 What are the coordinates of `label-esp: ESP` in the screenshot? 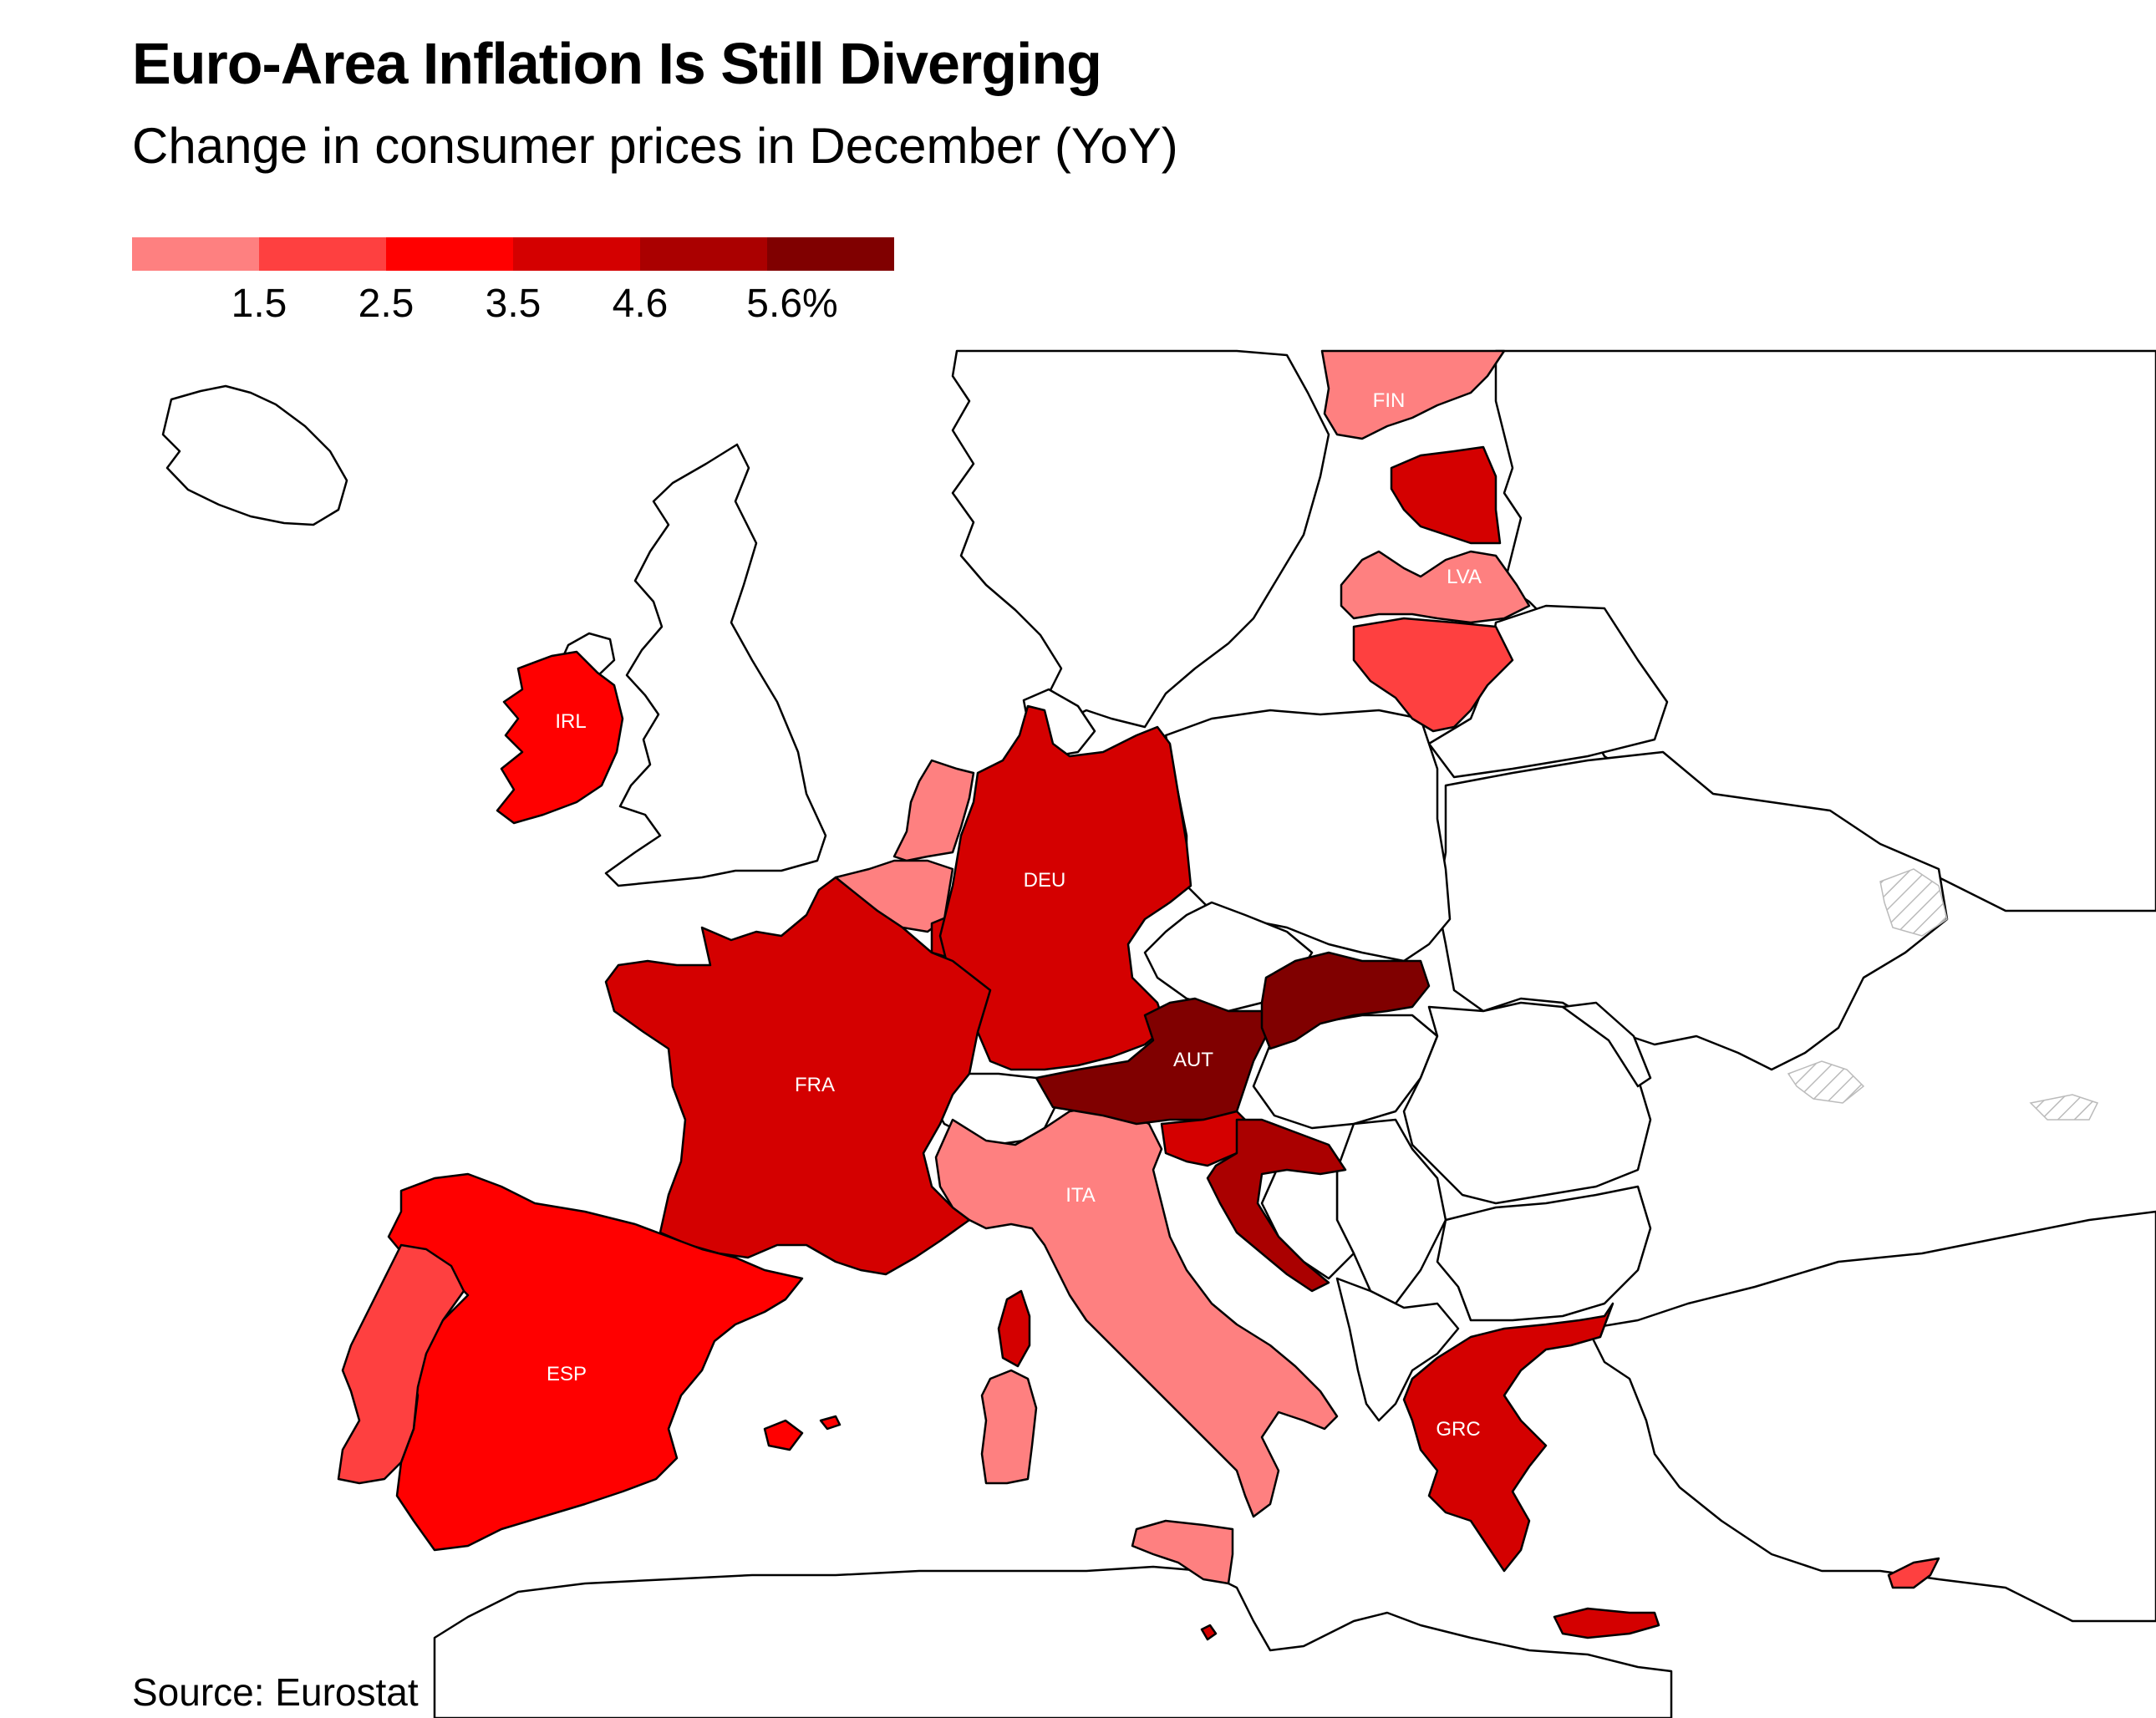 It's located at (567, 1374).